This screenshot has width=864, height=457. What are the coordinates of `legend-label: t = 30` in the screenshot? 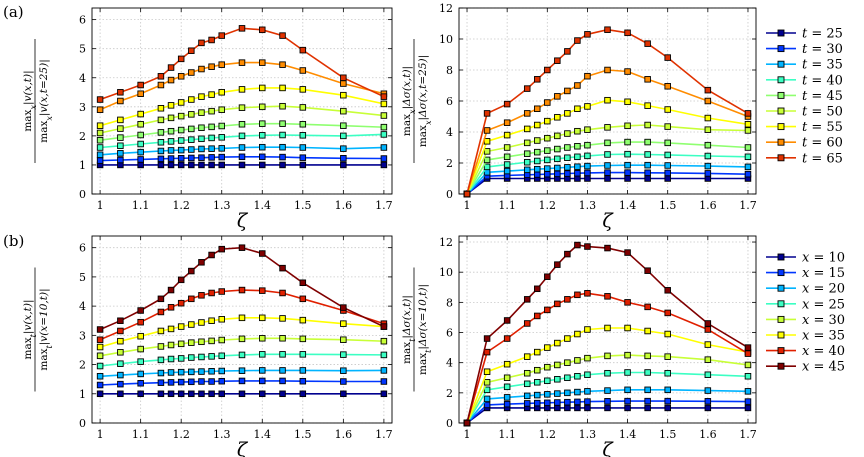 It's located at (822, 49).